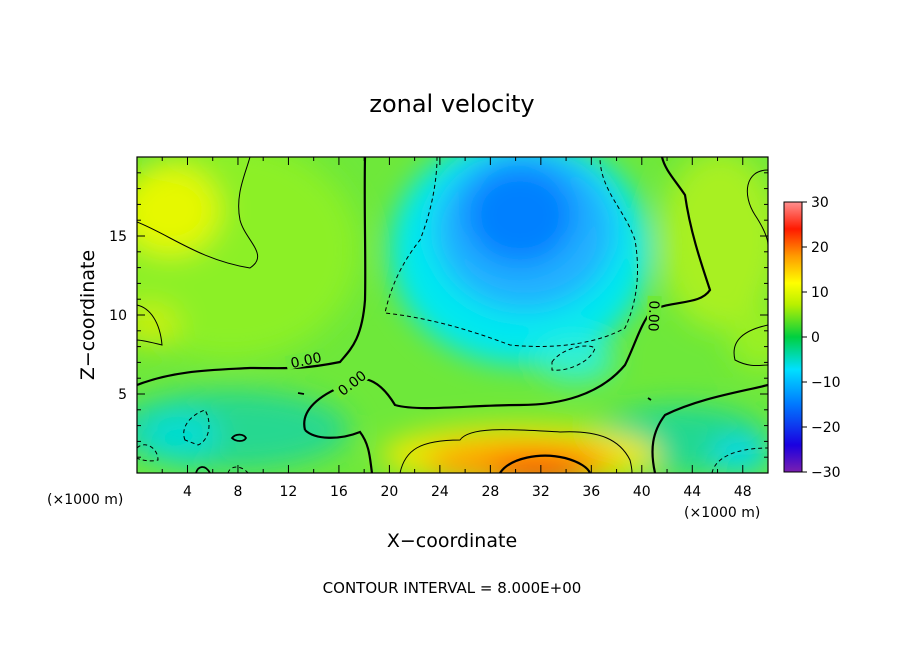 The width and height of the screenshot is (904, 654). I want to click on y-tick-label: 15, so click(118, 237).